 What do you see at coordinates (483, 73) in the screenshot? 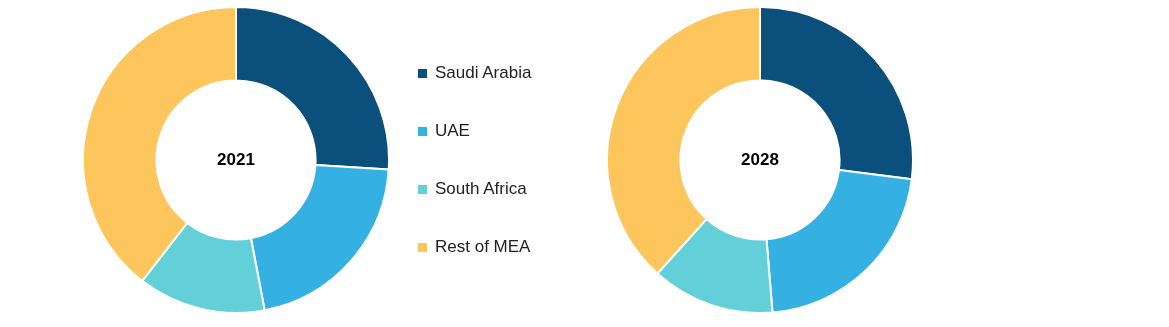
I see `legend-label: Saudi Arabia` at bounding box center [483, 73].